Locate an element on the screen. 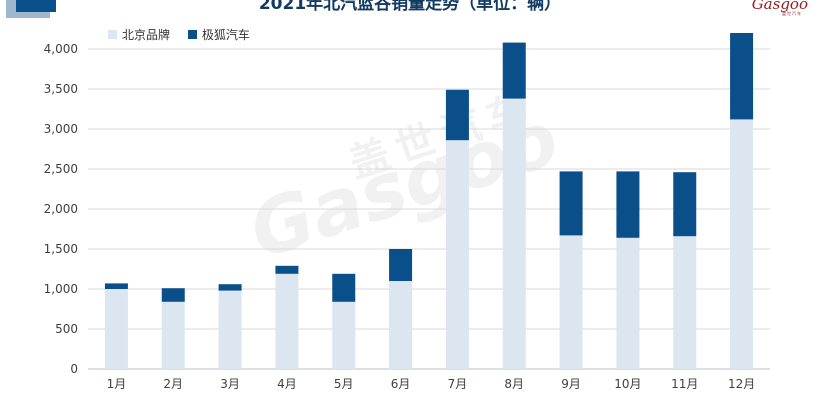  gasgoo-logo: Gasgoo is located at coordinates (779, 6).